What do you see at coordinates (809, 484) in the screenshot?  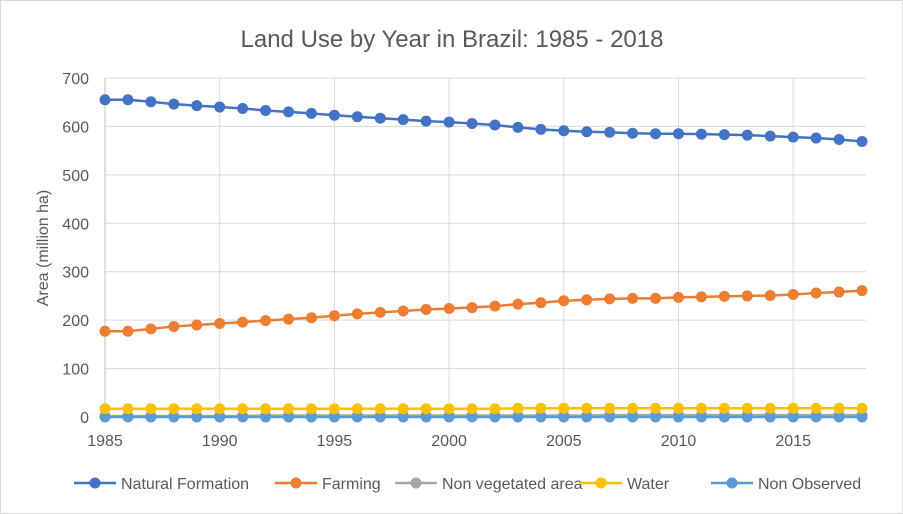 I see `legend-label: Non Observed` at bounding box center [809, 484].